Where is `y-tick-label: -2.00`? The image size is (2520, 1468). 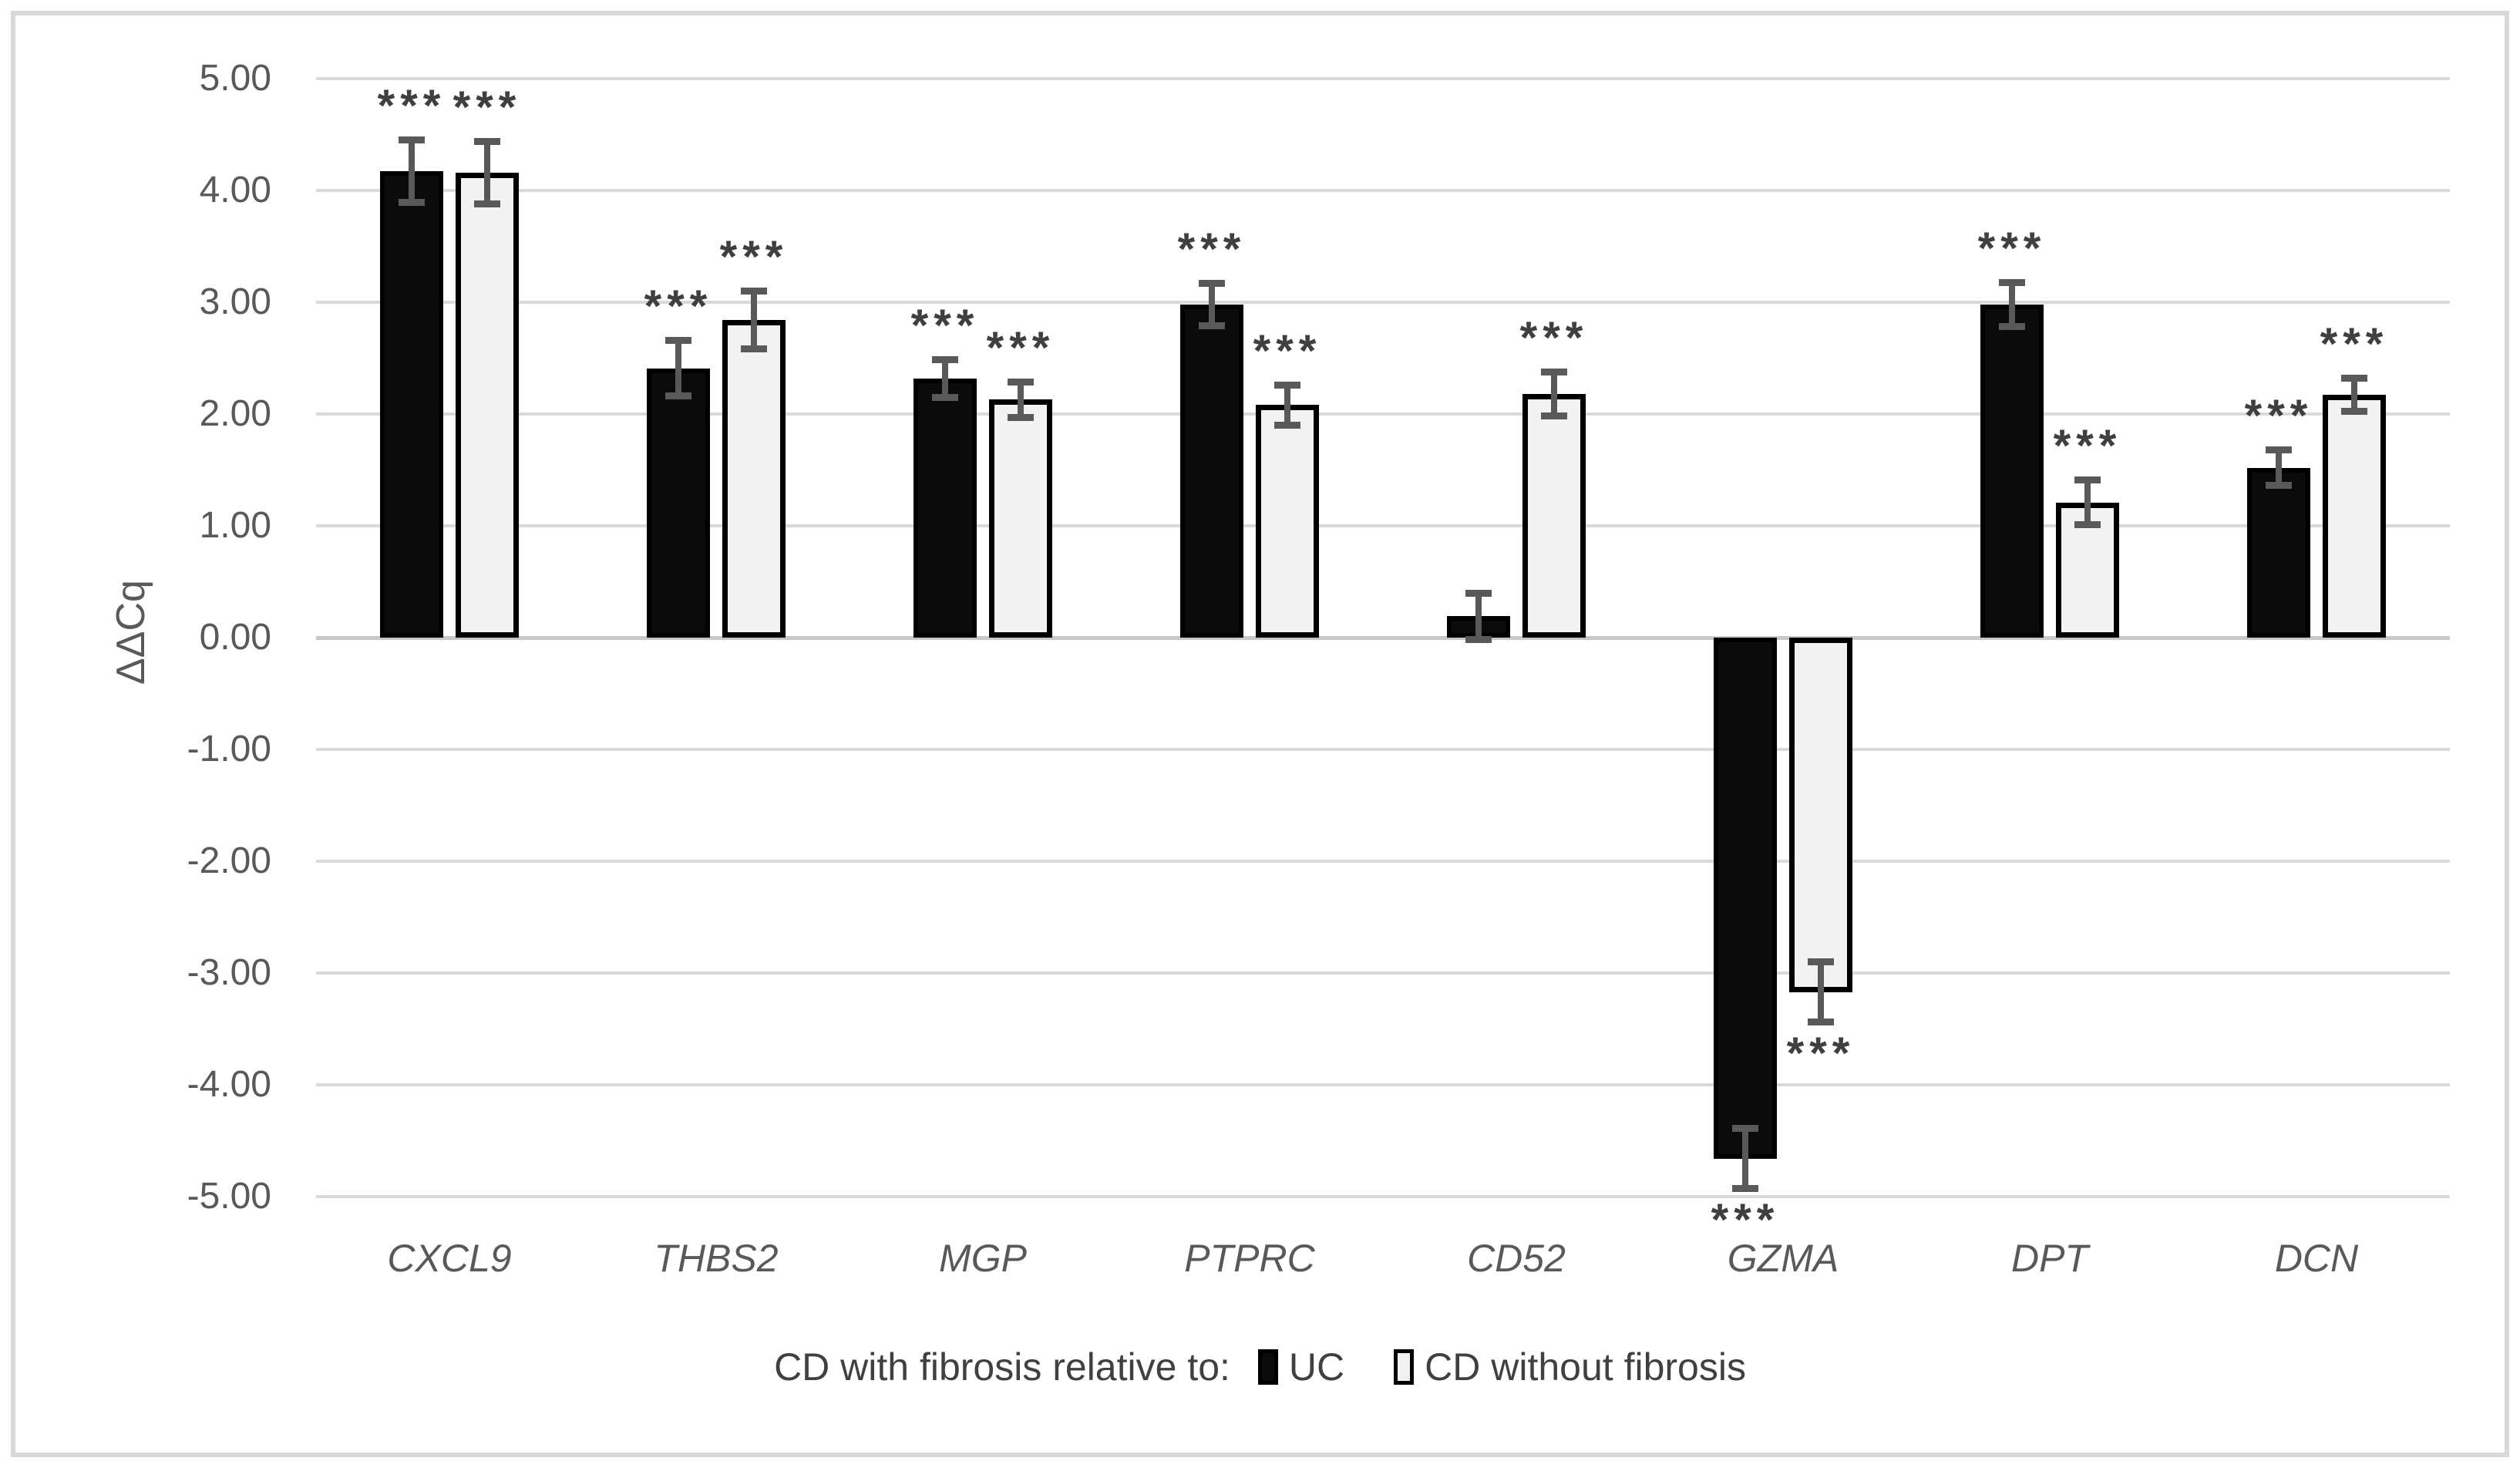
y-tick-label: -2.00 is located at coordinates (229, 861).